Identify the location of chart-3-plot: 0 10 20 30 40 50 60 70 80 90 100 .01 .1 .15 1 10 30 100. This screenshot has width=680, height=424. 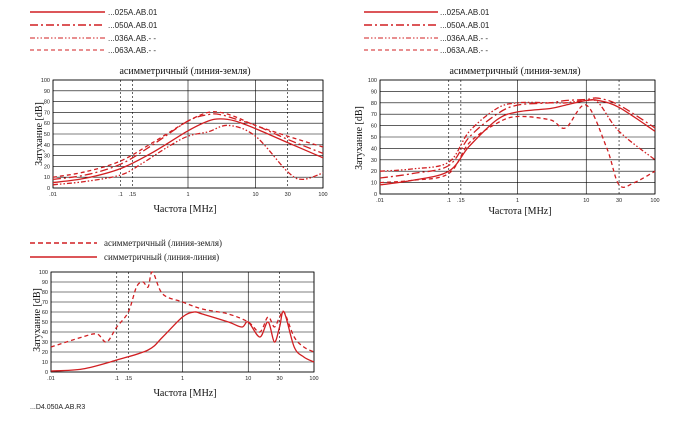
(179, 326).